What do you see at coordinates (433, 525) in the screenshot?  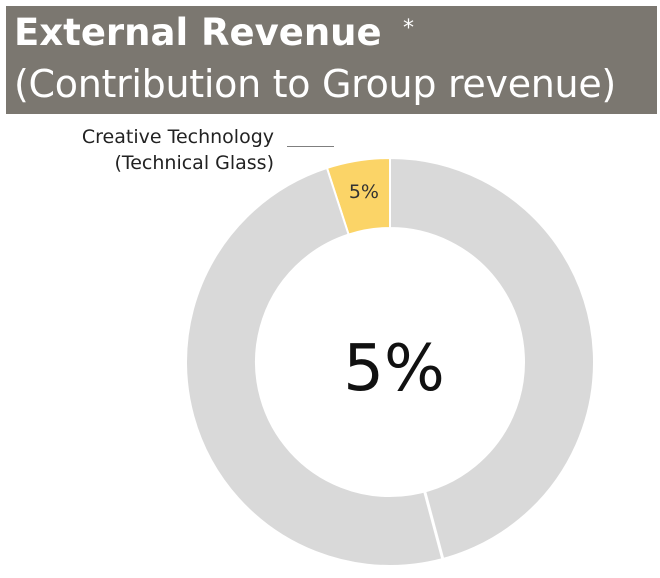 I see `rest-segment-divider` at bounding box center [433, 525].